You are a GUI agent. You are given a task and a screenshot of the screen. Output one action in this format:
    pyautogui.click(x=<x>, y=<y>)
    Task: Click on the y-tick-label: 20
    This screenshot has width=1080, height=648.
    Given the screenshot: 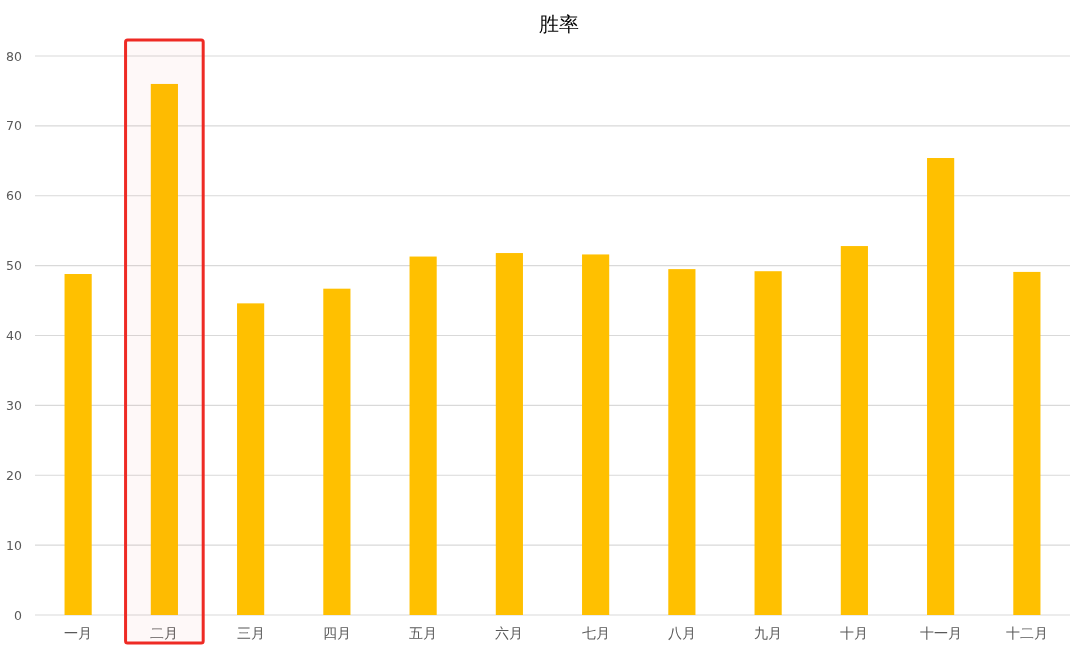 What is the action you would take?
    pyautogui.click(x=14, y=475)
    